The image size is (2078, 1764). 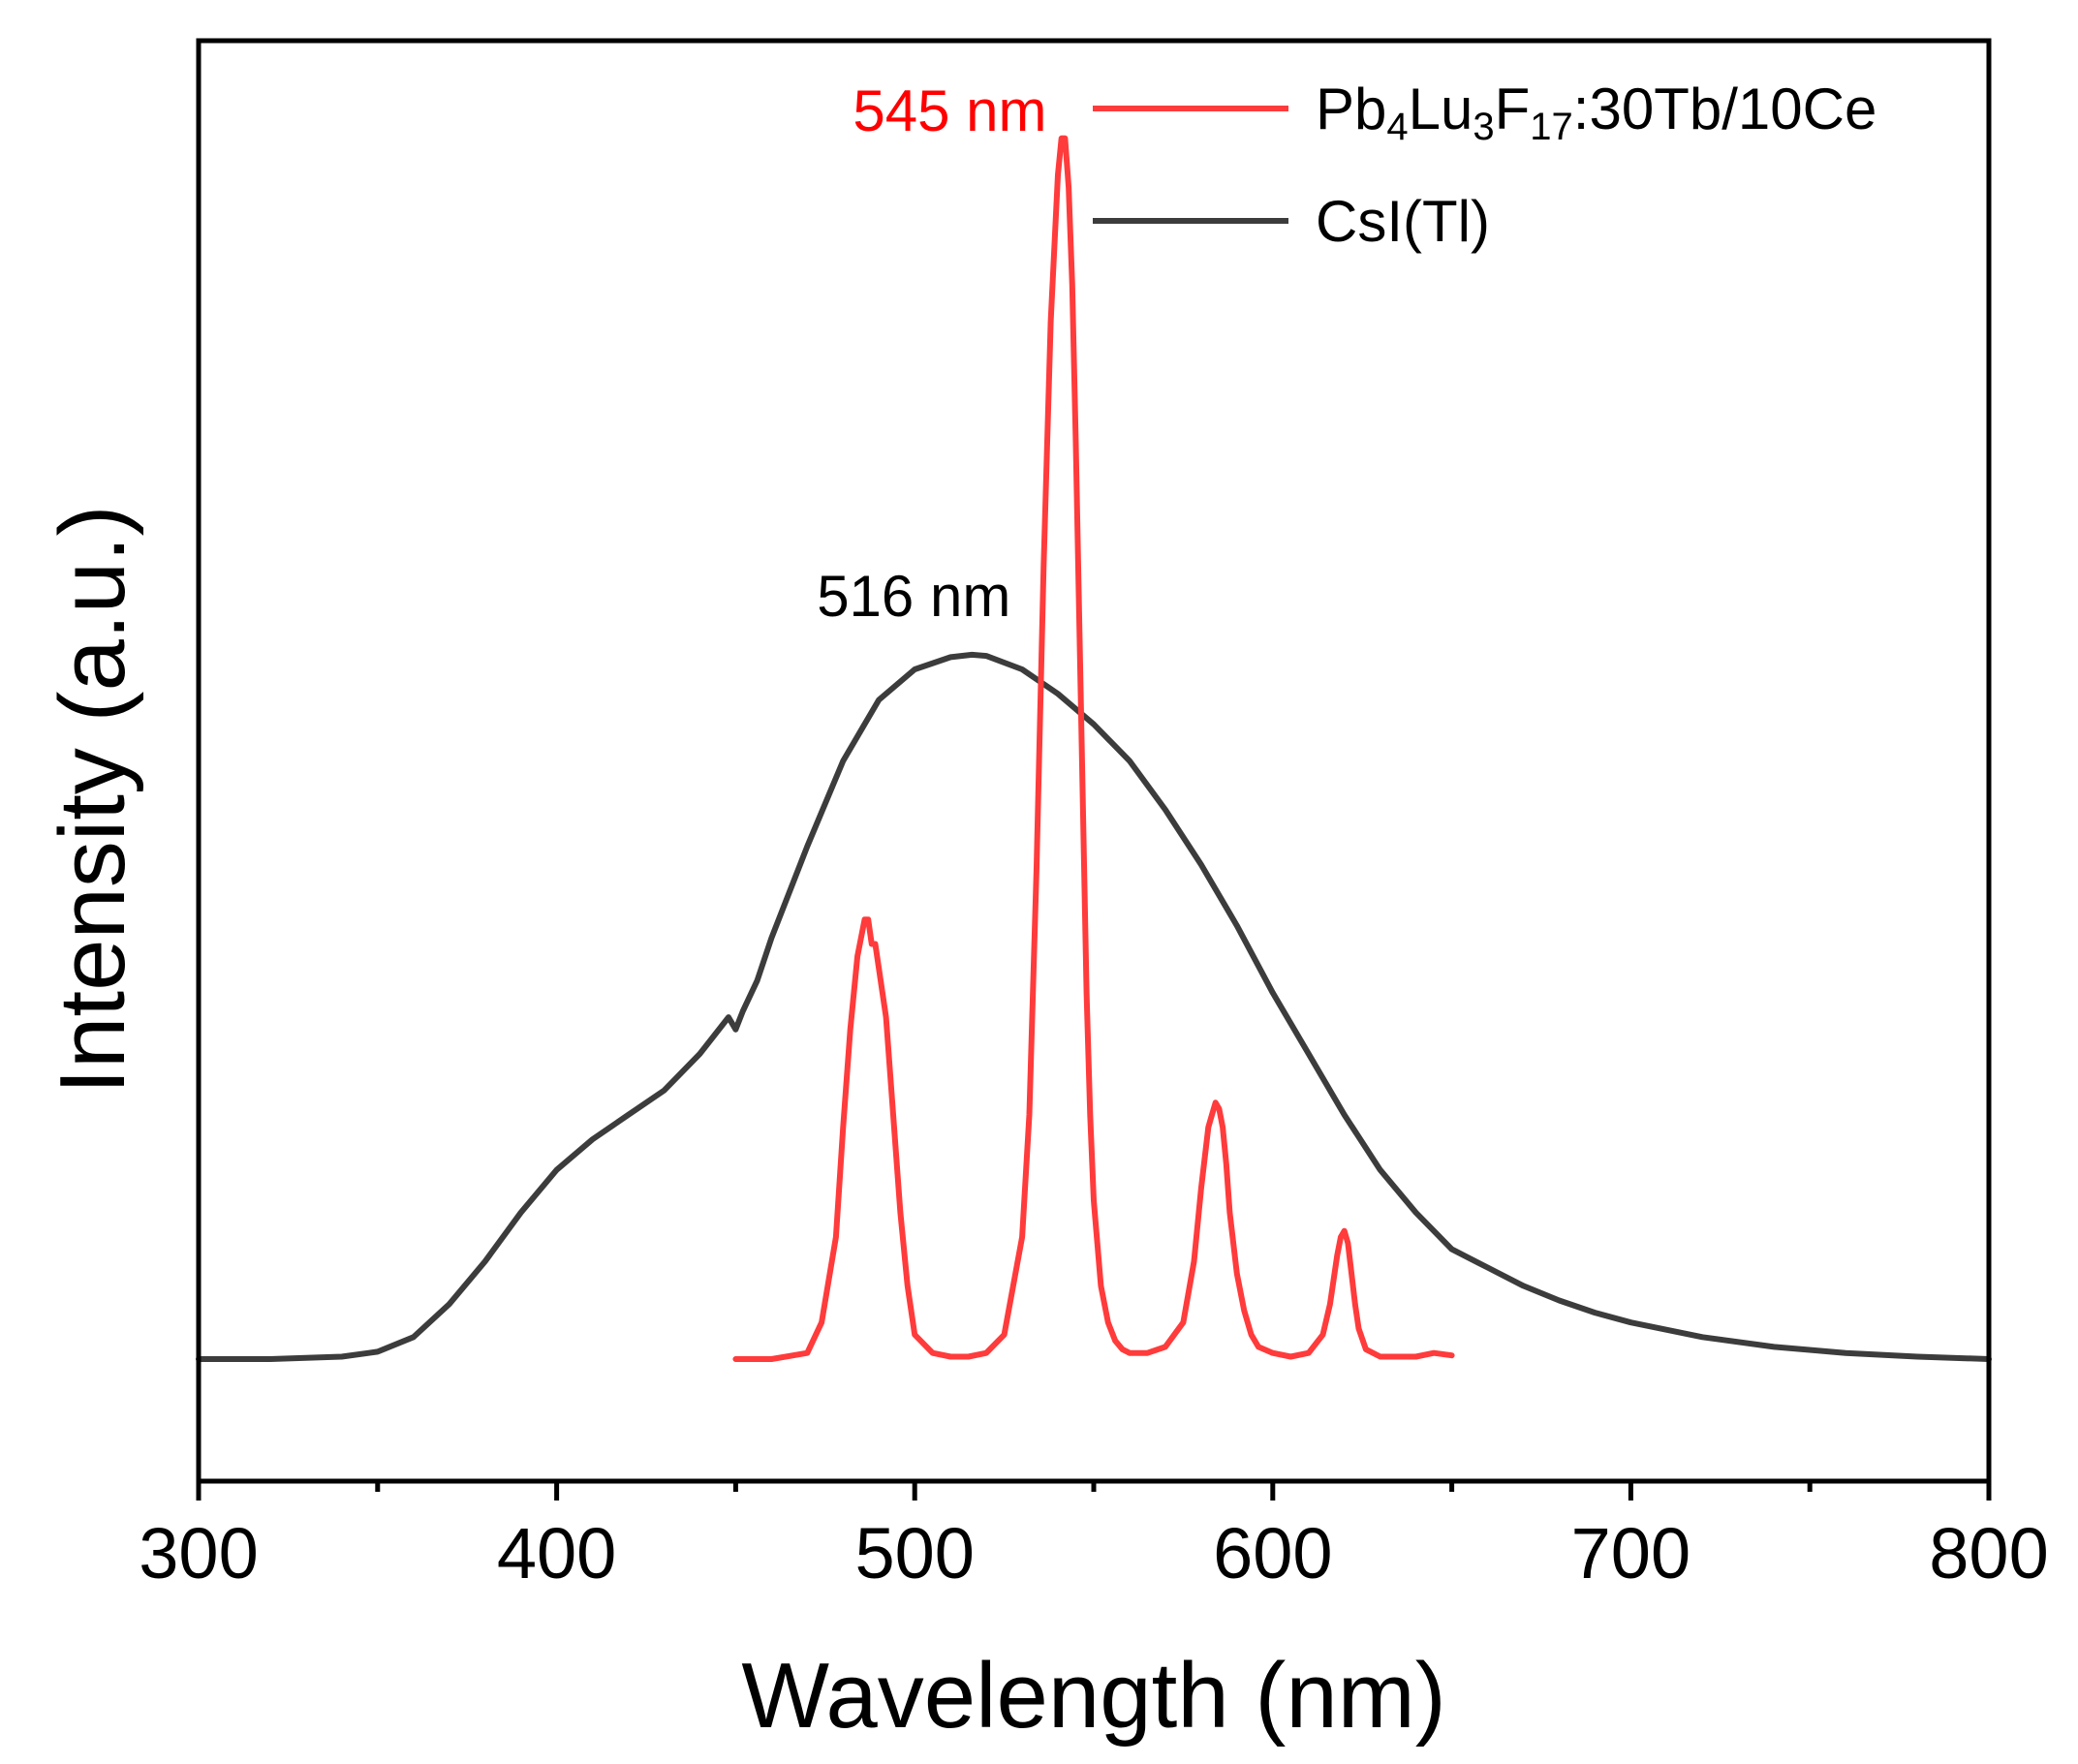 What do you see at coordinates (1093, 1696) in the screenshot?
I see `x-axis-title: Wavelength (nm)` at bounding box center [1093, 1696].